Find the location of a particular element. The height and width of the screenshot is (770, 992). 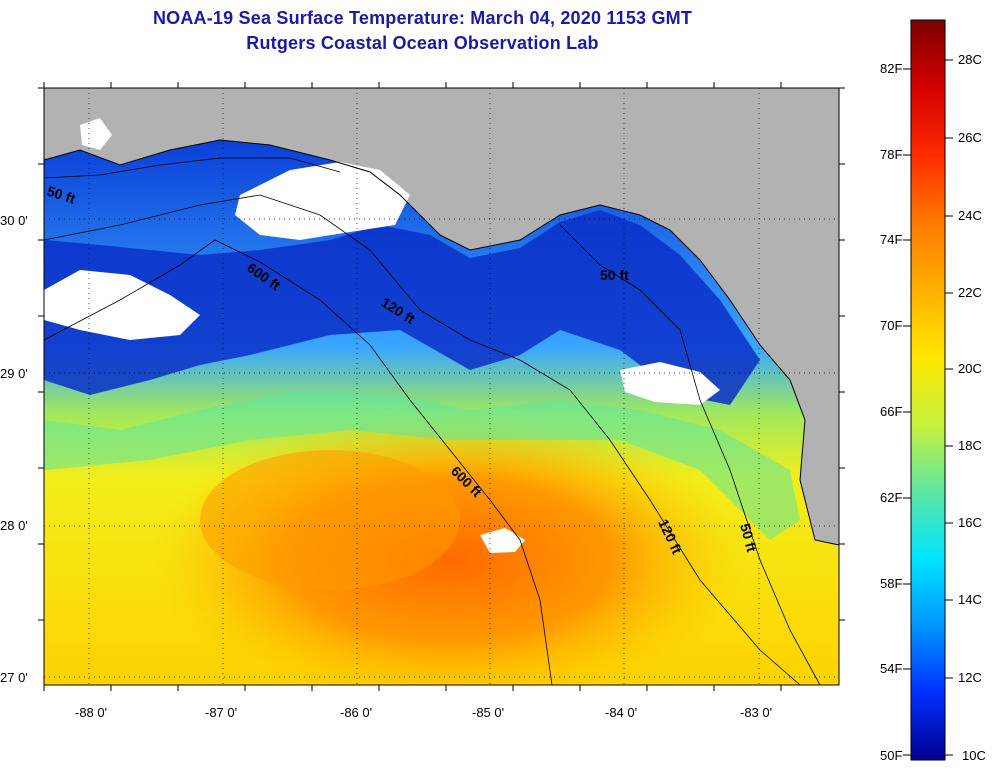

colorbar-label-62F: 62F is located at coordinates (891, 497).